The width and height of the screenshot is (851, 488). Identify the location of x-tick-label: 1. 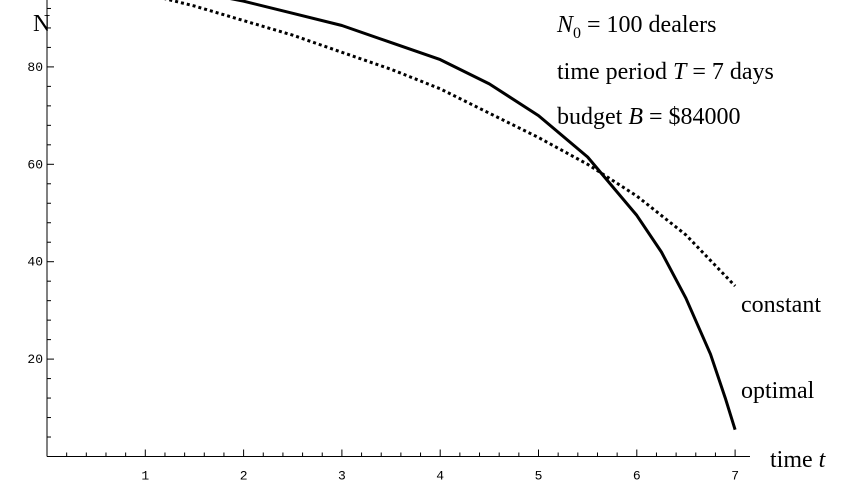
(145, 476).